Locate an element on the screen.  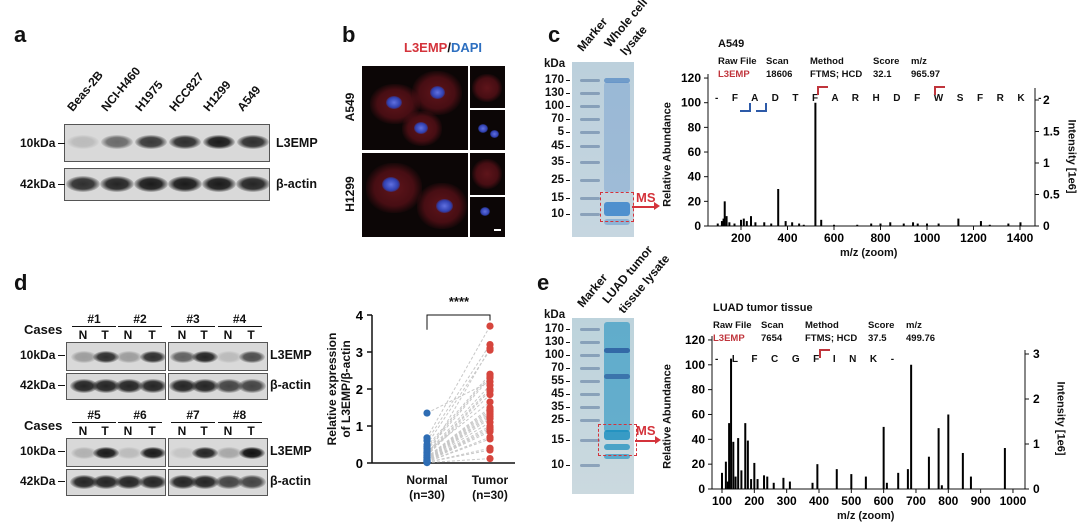
y-tick-label: 1 is located at coordinates (359, 426).